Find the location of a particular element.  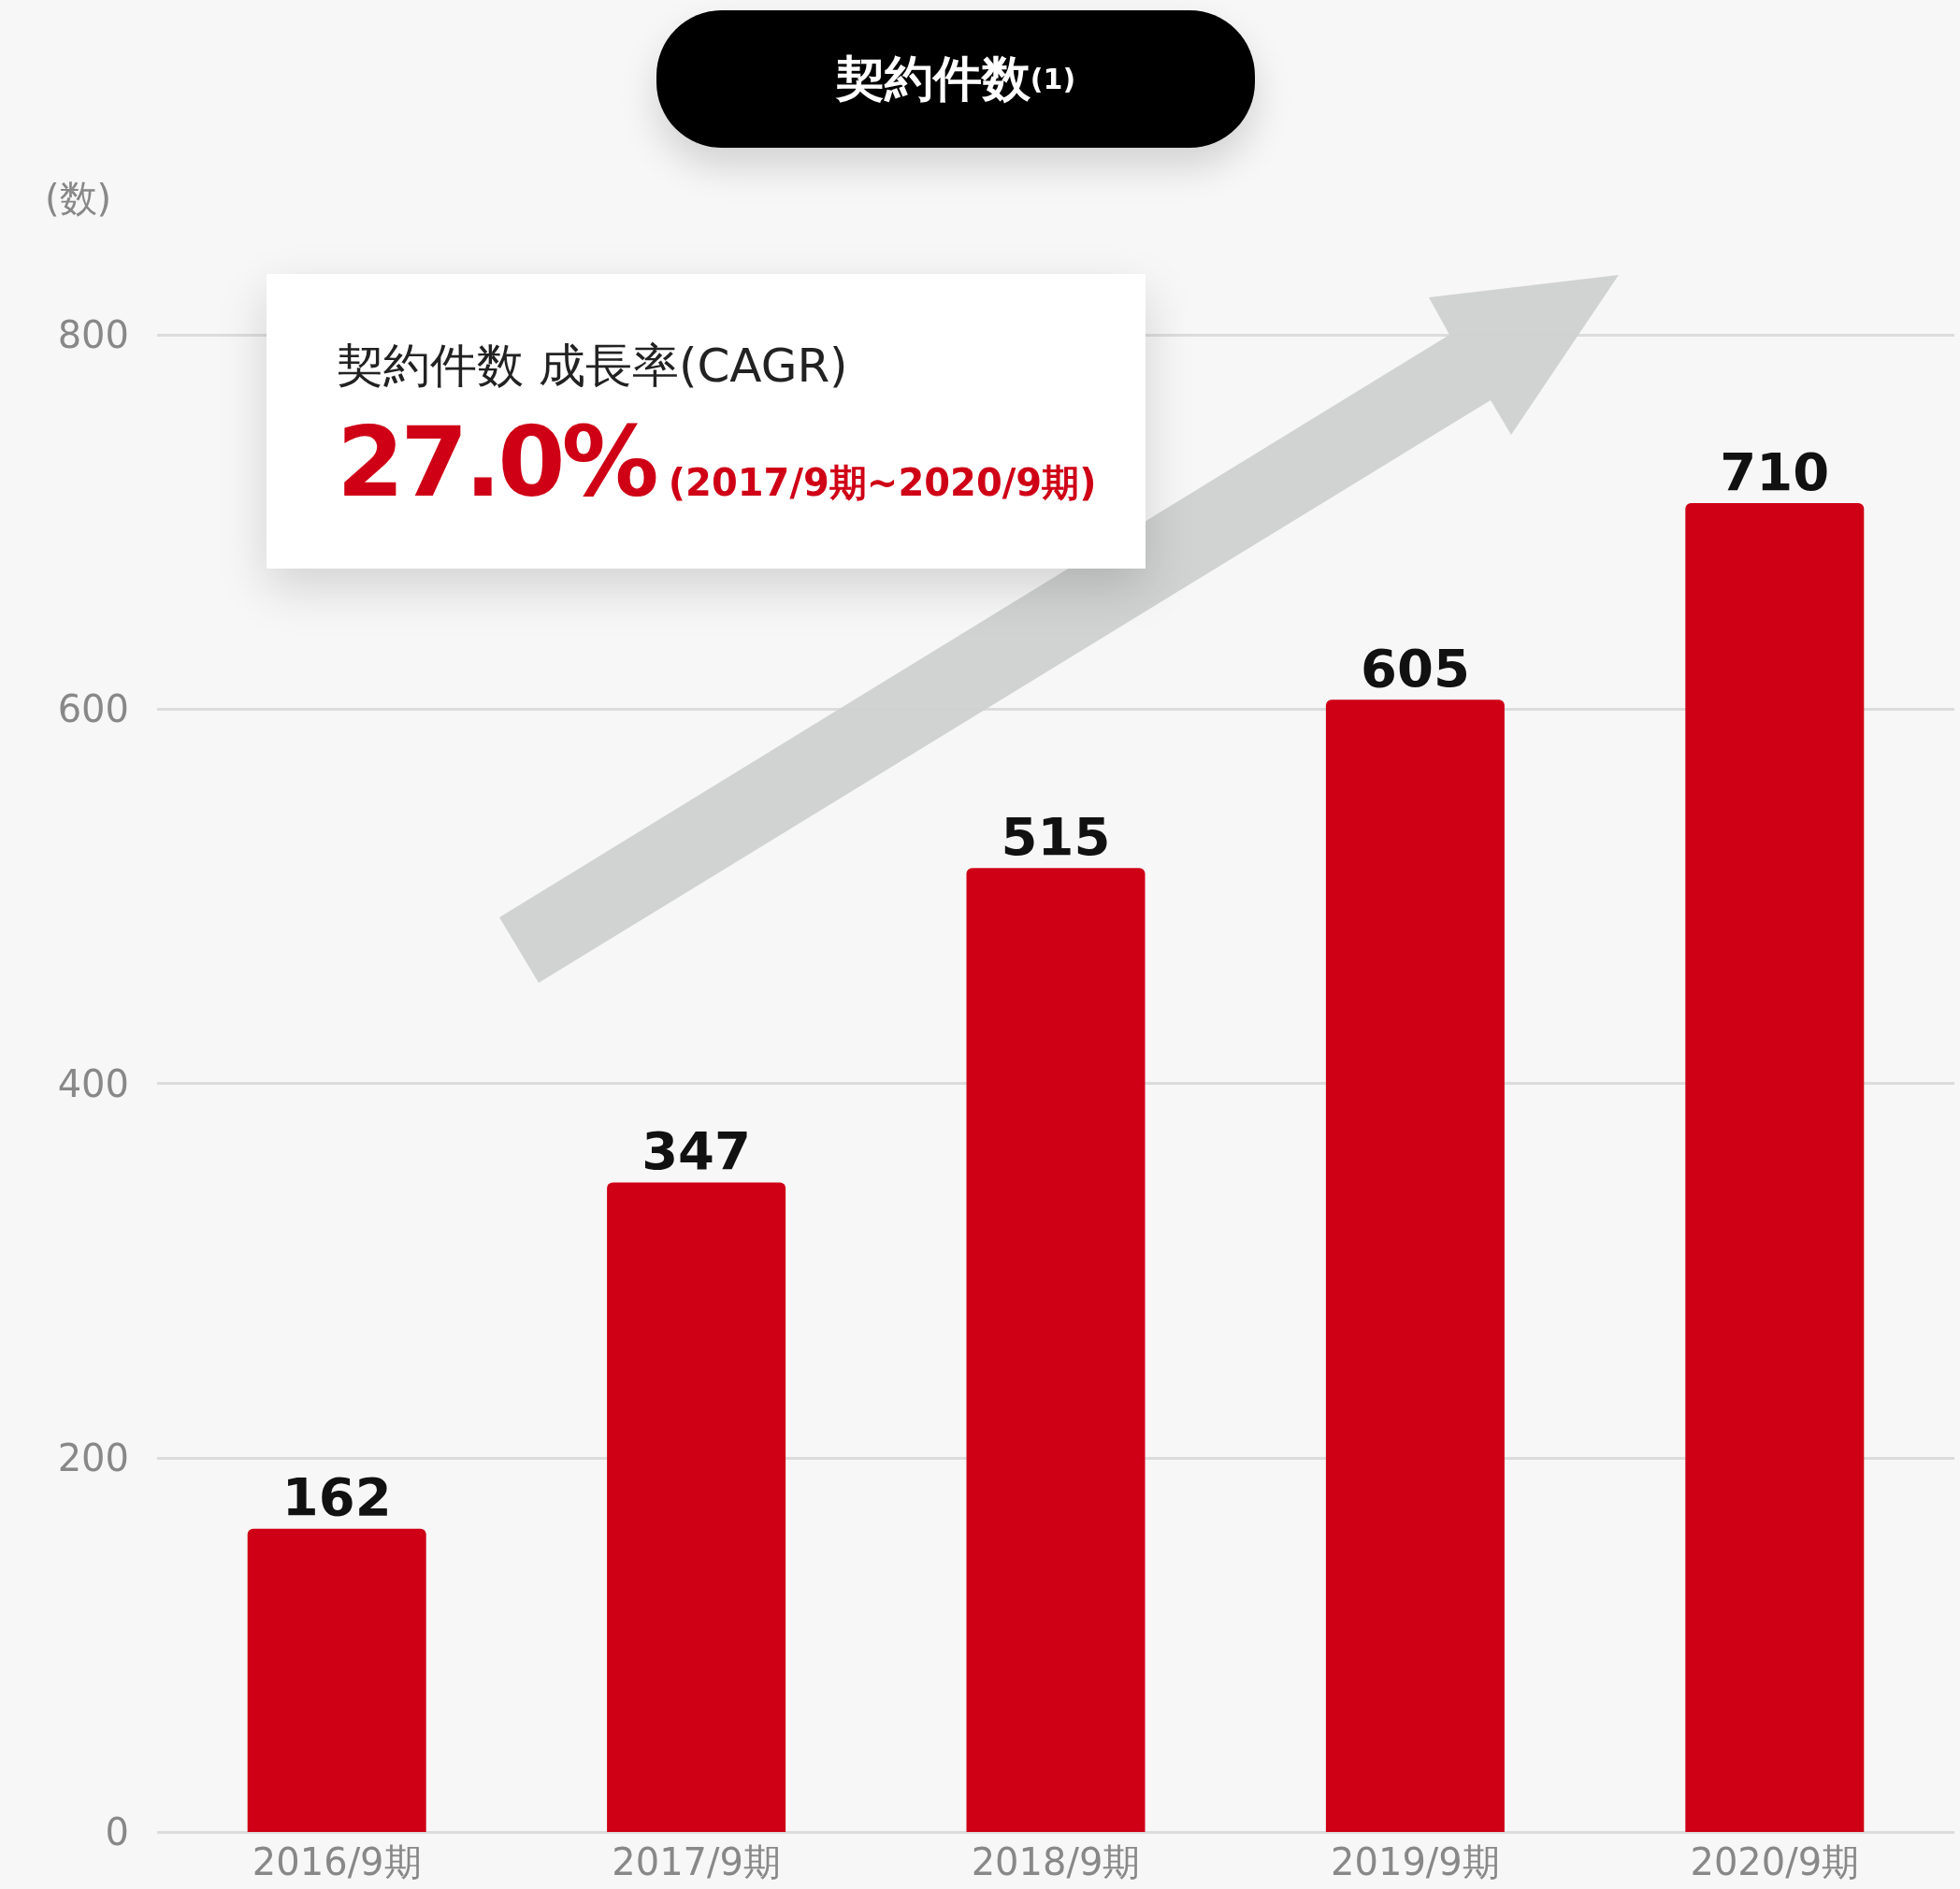

x-tick-label: 2020/9期 is located at coordinates (1775, 1861).